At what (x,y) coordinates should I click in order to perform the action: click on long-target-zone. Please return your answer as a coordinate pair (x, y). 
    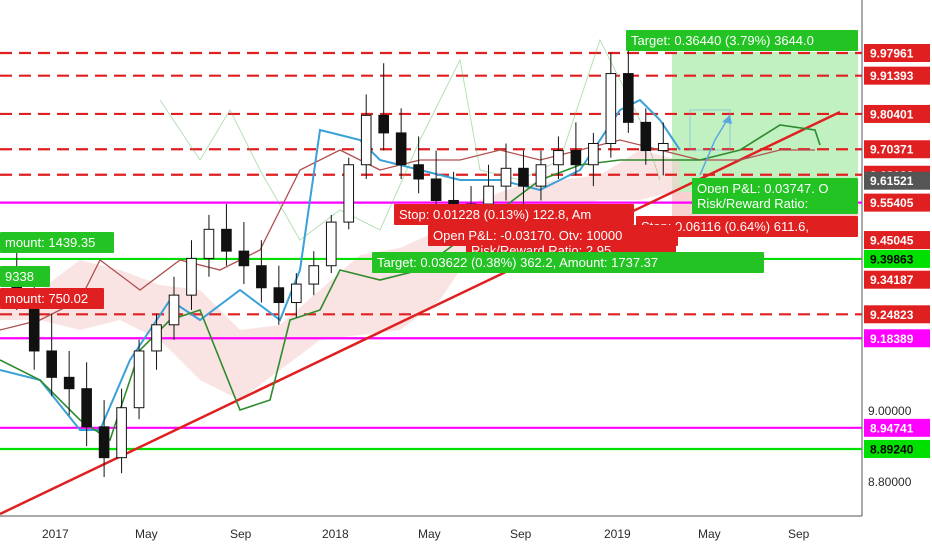
    Looking at the image, I should click on (765, 122).